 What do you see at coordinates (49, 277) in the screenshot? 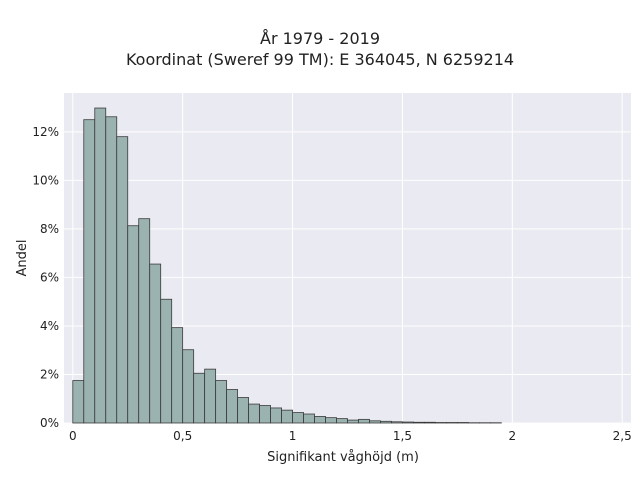
I see `y-tick-label: 6%` at bounding box center [49, 277].